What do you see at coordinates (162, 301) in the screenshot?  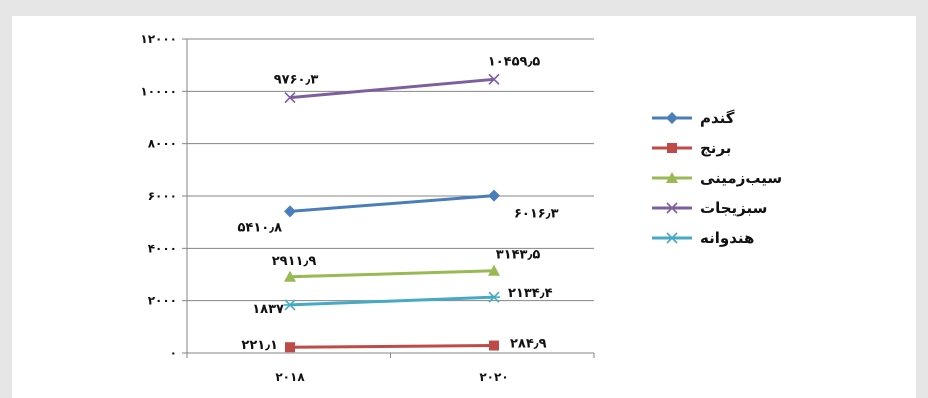 I see `y-tick-label: ۲۰۰۰` at bounding box center [162, 301].